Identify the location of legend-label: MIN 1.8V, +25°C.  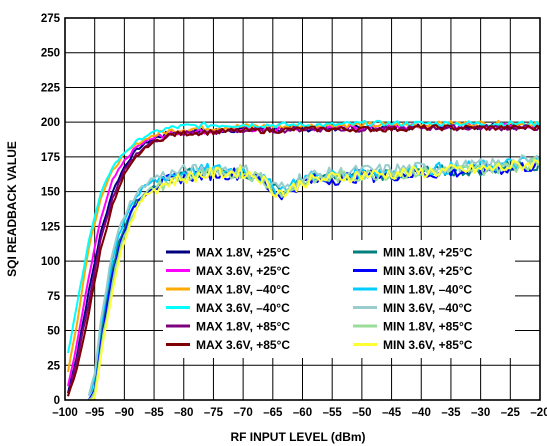
(428, 253).